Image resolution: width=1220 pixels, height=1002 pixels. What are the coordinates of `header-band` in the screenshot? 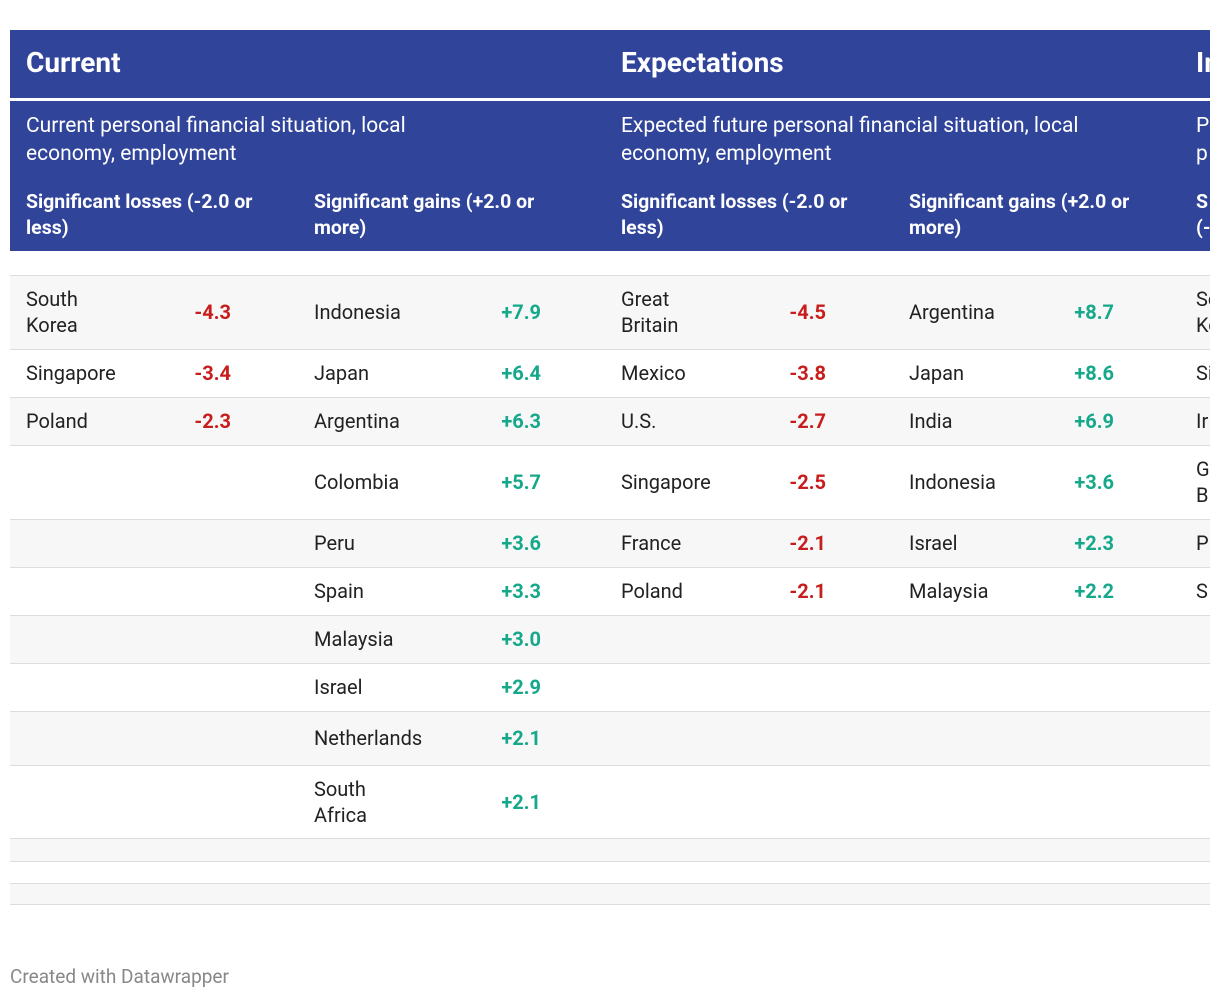 It's located at (610, 176).